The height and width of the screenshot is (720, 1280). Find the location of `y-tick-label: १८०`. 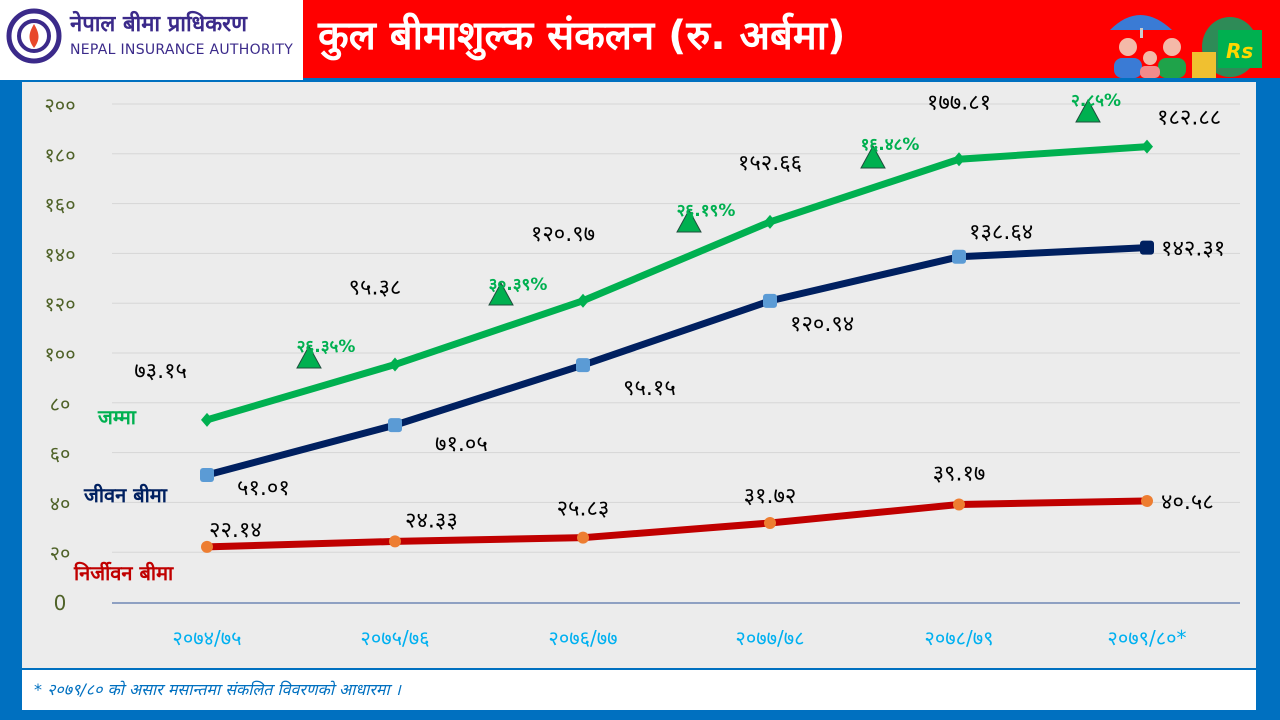

y-tick-label: १८० is located at coordinates (59, 155).